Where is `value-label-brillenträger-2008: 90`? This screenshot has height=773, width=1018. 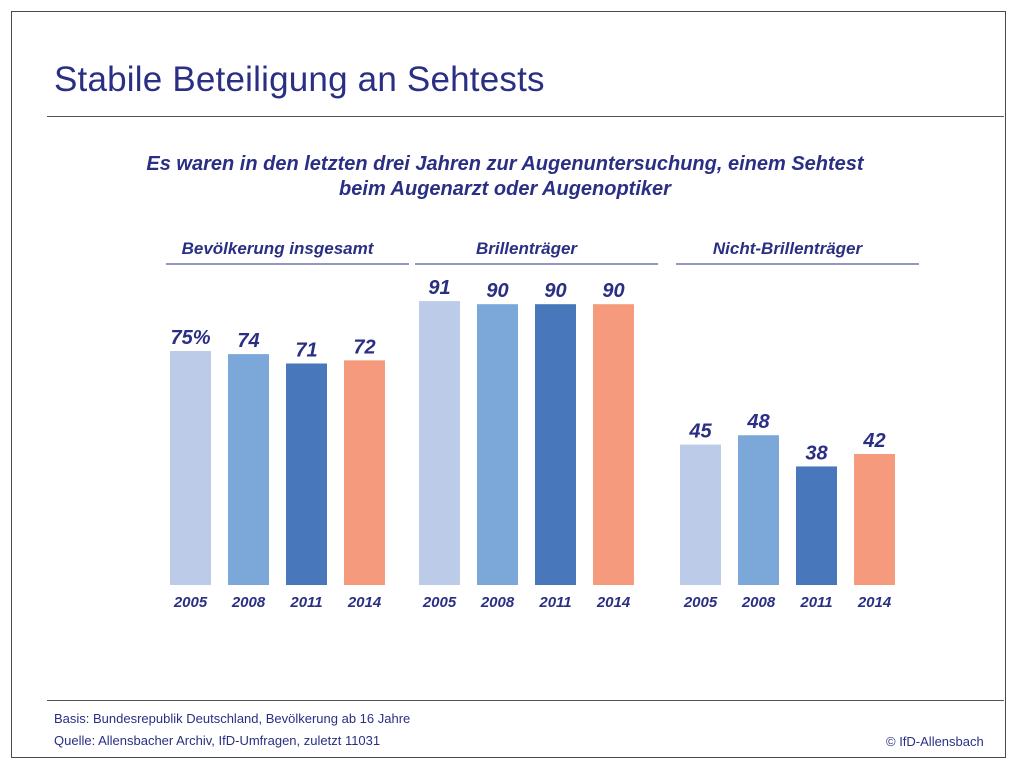
value-label-brillenträger-2008: 90 is located at coordinates (497, 291).